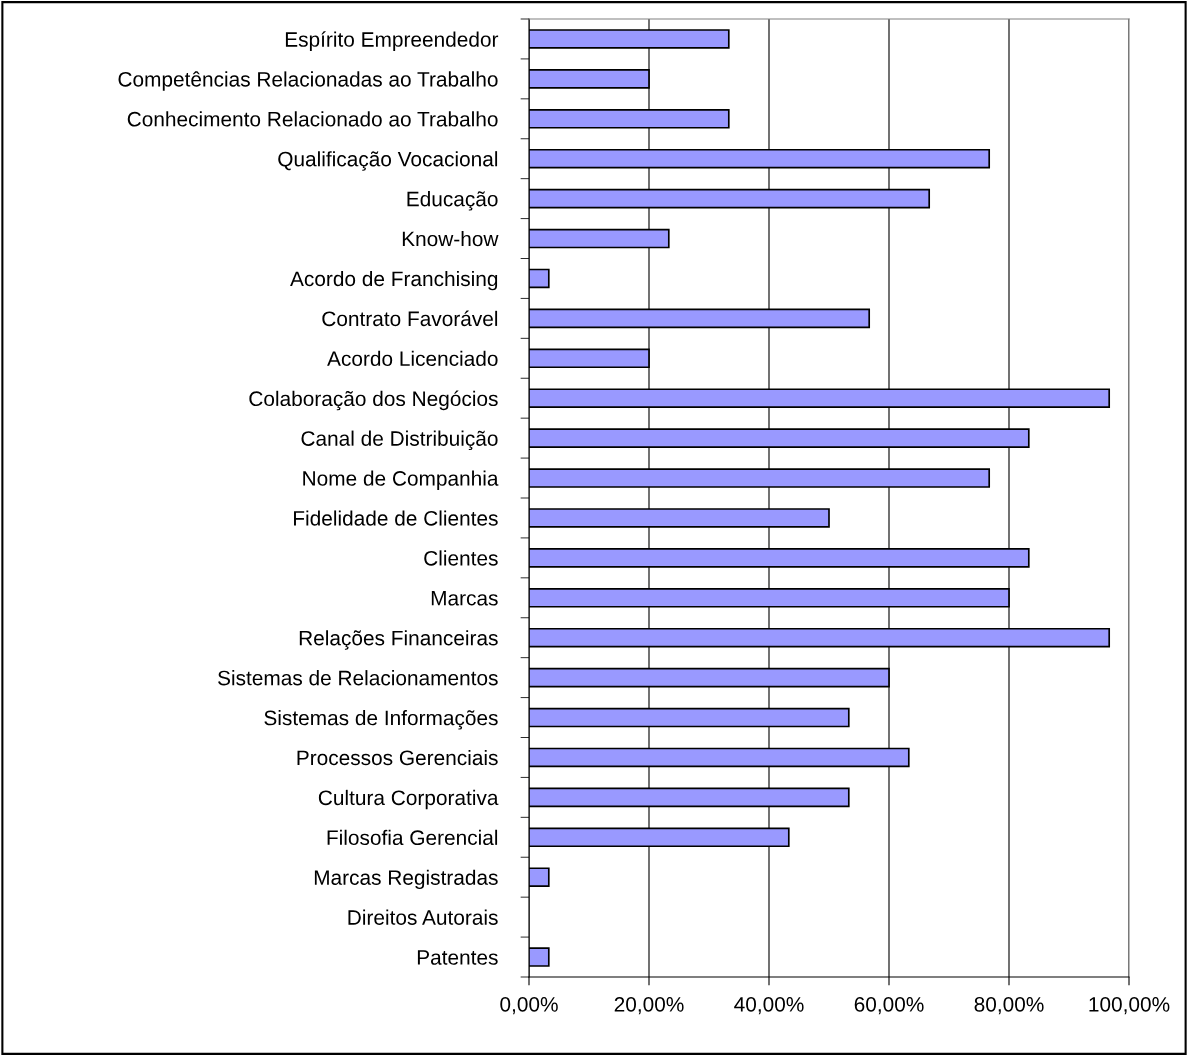 The height and width of the screenshot is (1056, 1188). I want to click on y-tick-label: Contrato Favorável, so click(410, 318).